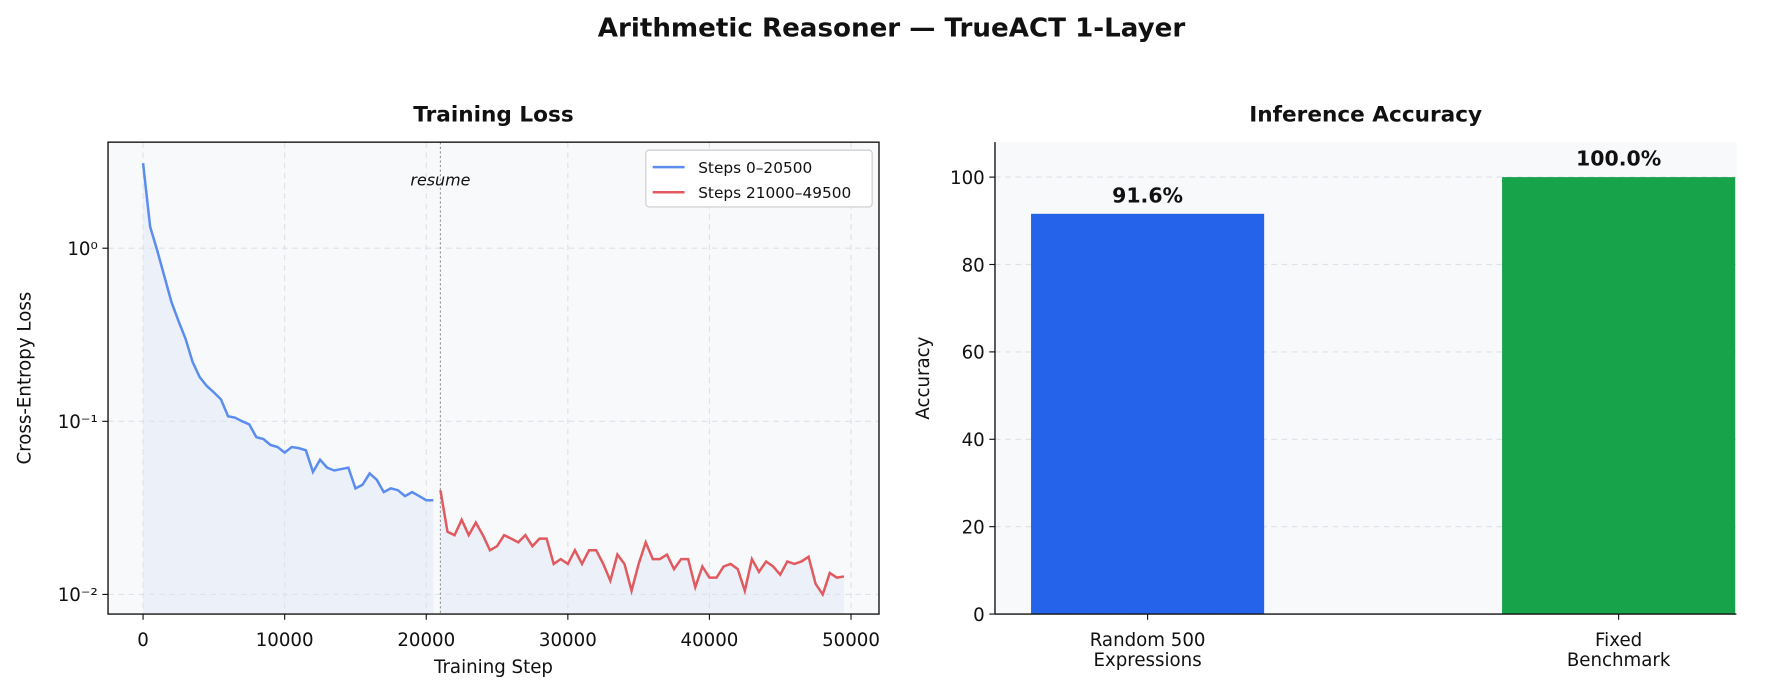 This screenshot has height=693, width=1783. I want to click on legend-label: Steps 21000–49500, so click(774, 193).